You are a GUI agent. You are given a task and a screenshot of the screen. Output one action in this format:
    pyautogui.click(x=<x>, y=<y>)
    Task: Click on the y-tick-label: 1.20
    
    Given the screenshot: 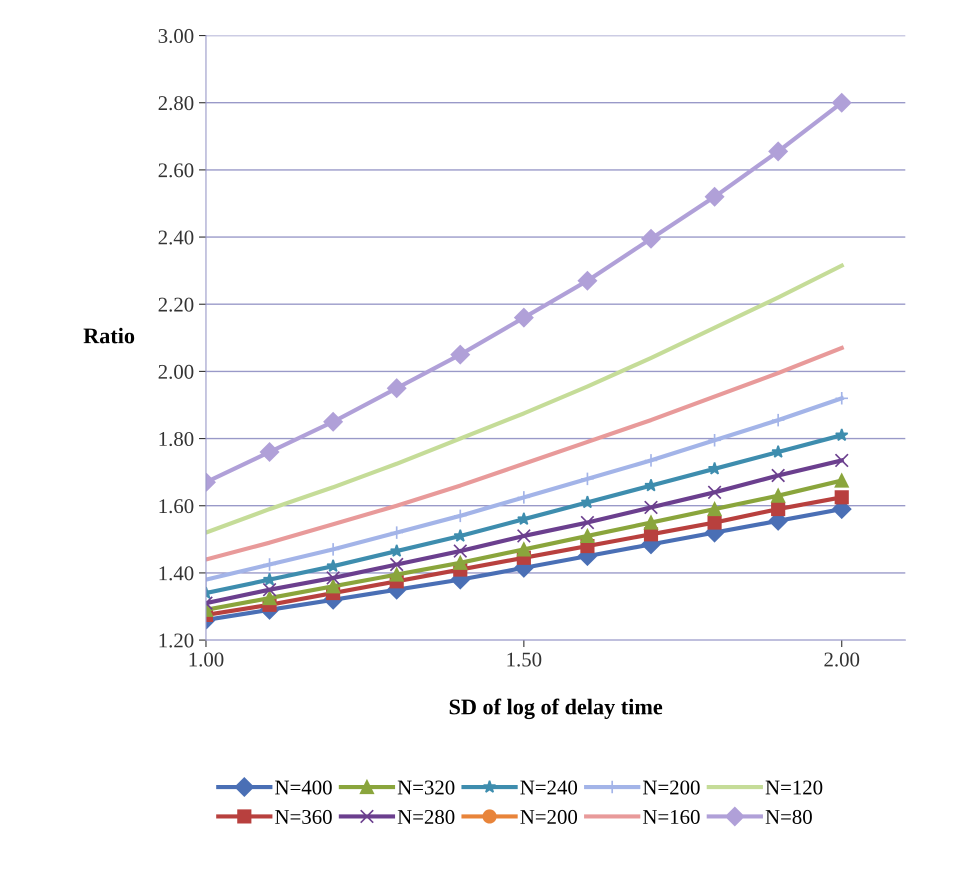 What is the action you would take?
    pyautogui.click(x=177, y=640)
    